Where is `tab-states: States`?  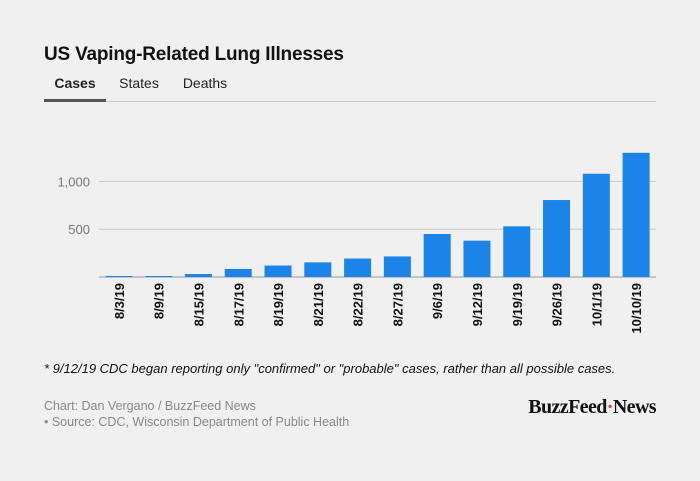
tab-states: States is located at coordinates (139, 83).